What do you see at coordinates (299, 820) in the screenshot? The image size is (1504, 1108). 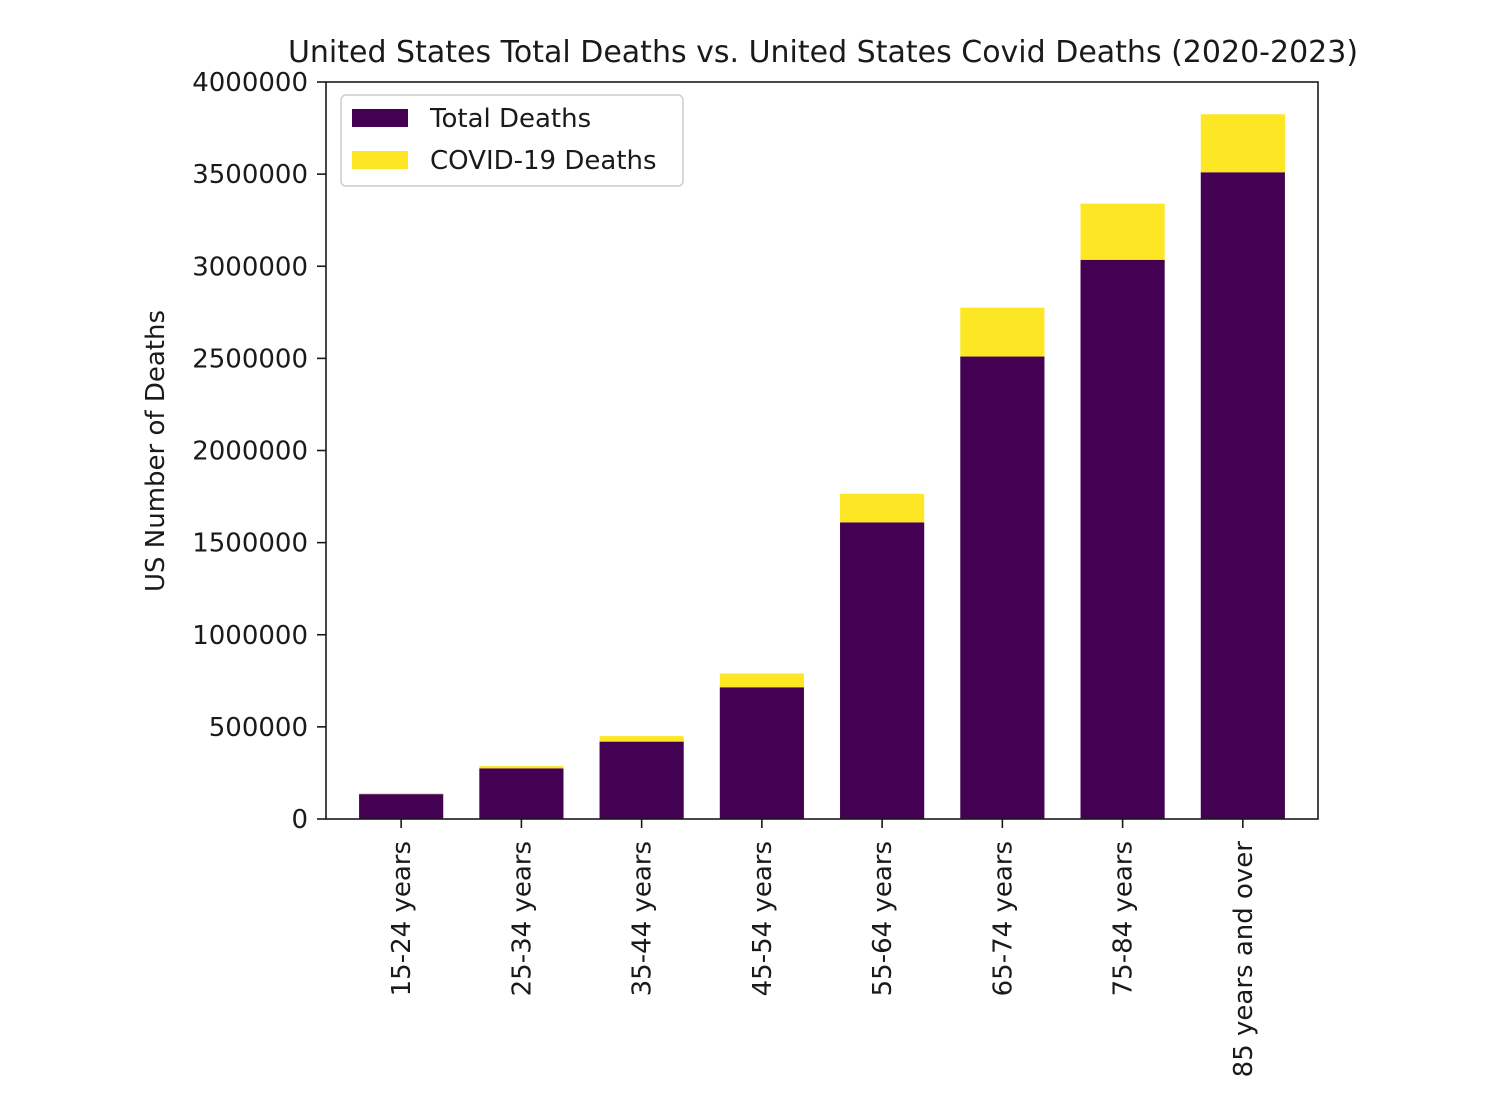 I see `y-tick-label: 0` at bounding box center [299, 820].